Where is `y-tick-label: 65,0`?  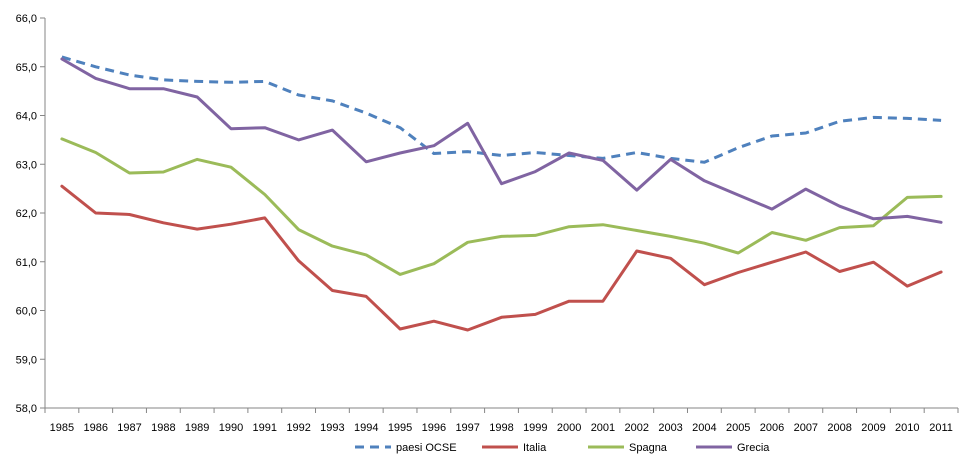
y-tick-label: 65,0 is located at coordinates (26, 68).